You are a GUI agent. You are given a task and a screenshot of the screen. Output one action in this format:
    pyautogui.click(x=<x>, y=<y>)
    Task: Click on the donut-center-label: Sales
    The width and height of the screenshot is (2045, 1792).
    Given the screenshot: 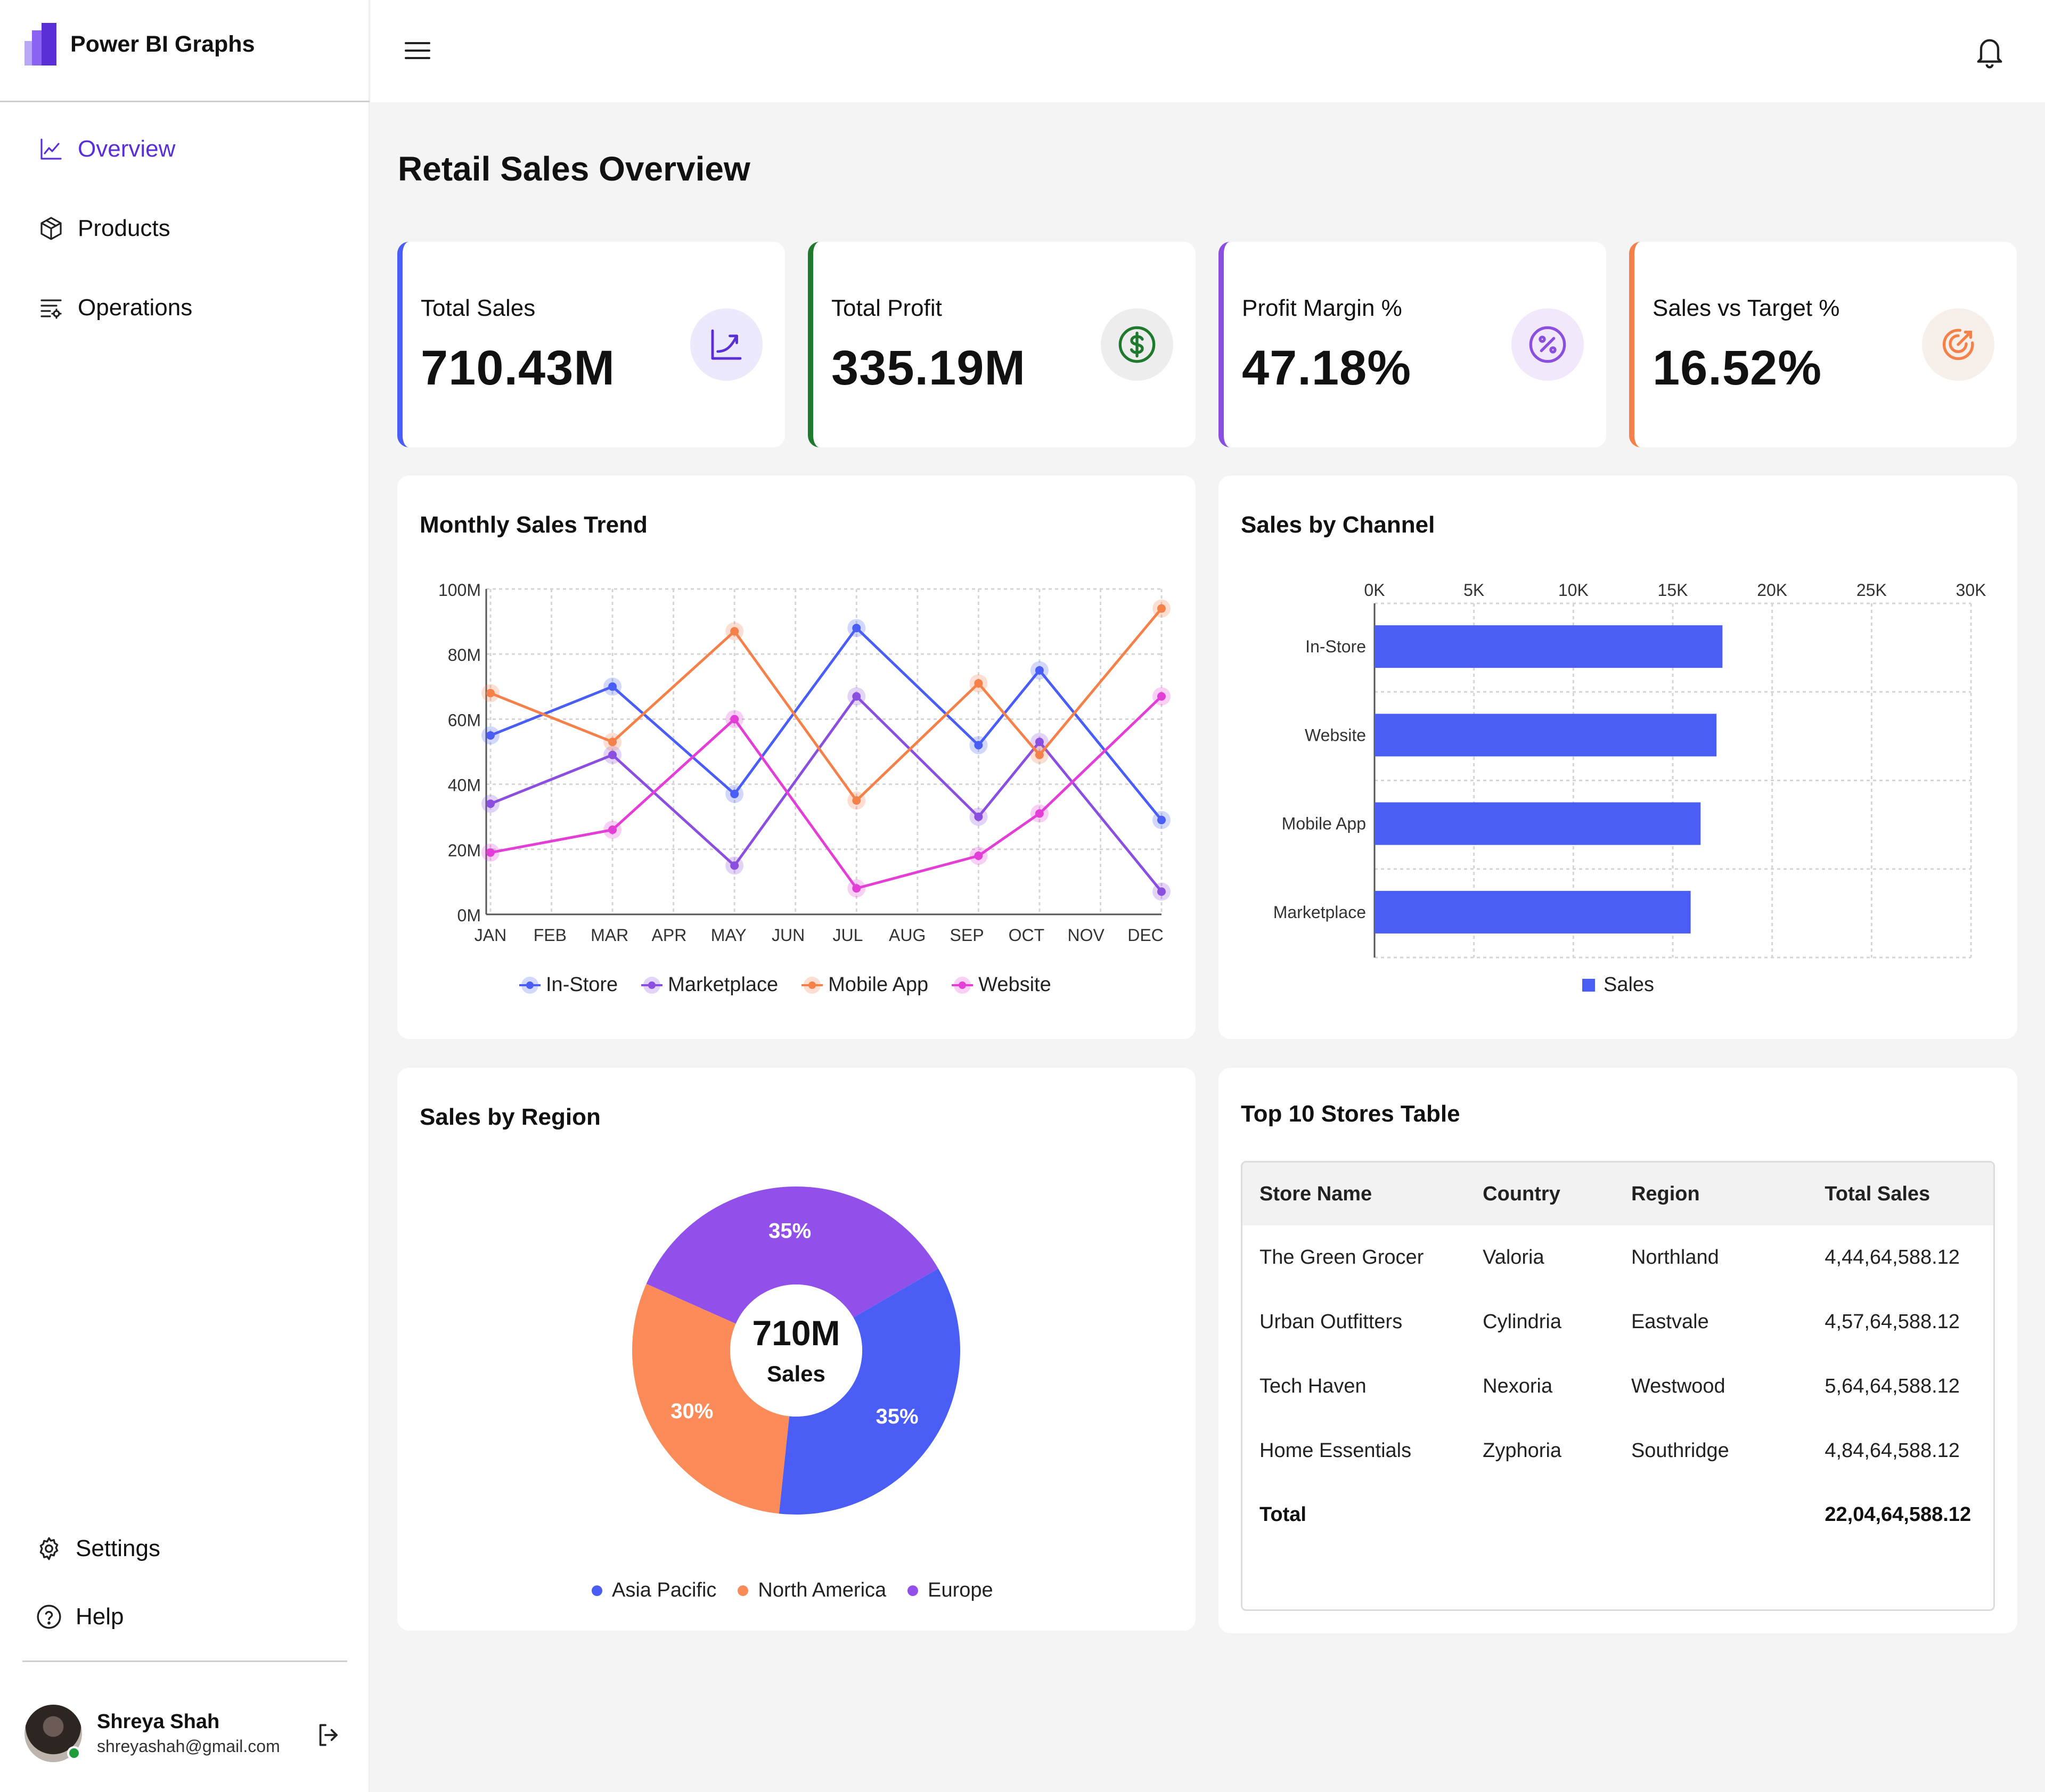 What is the action you would take?
    pyautogui.click(x=796, y=1373)
    